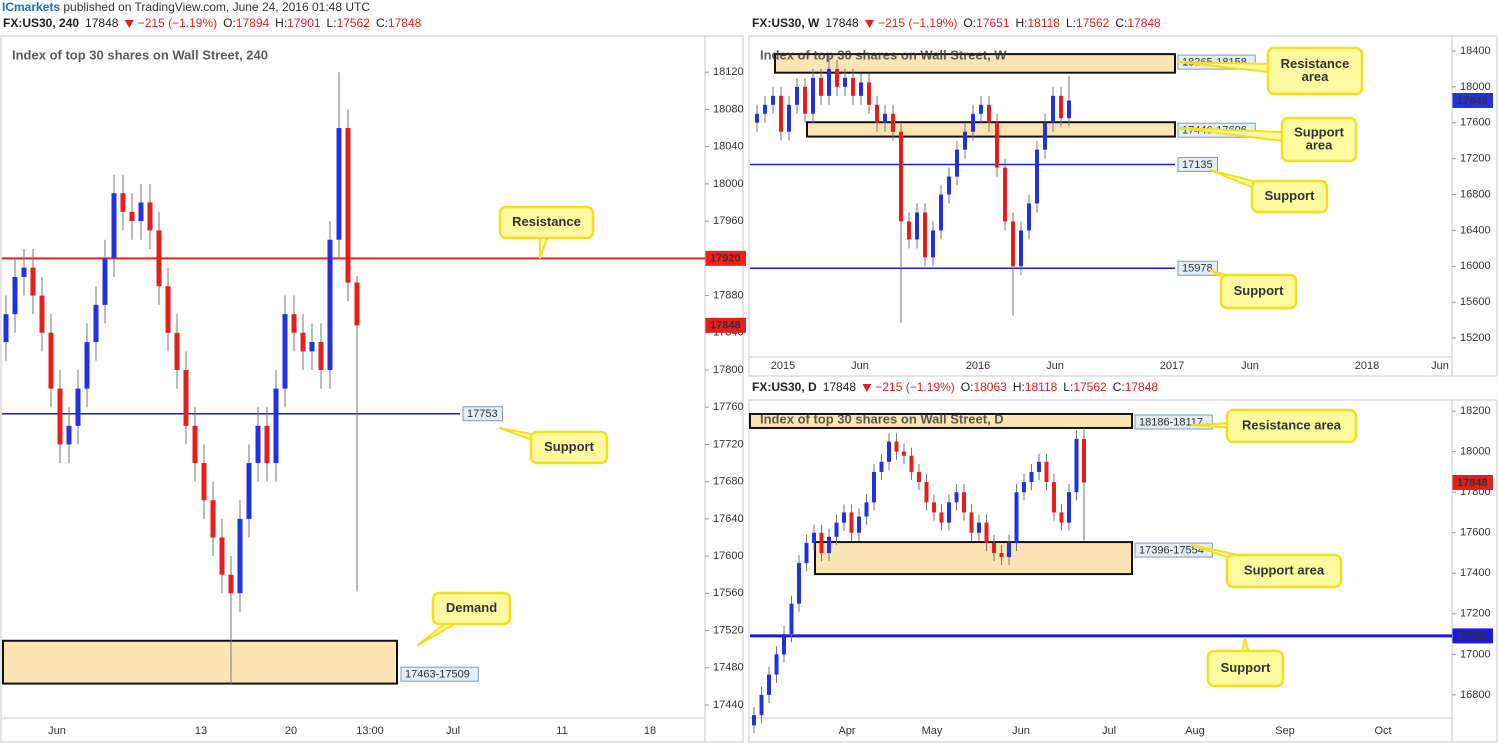 The height and width of the screenshot is (743, 1498). I want to click on y-tick-label: 17720, so click(728, 444).